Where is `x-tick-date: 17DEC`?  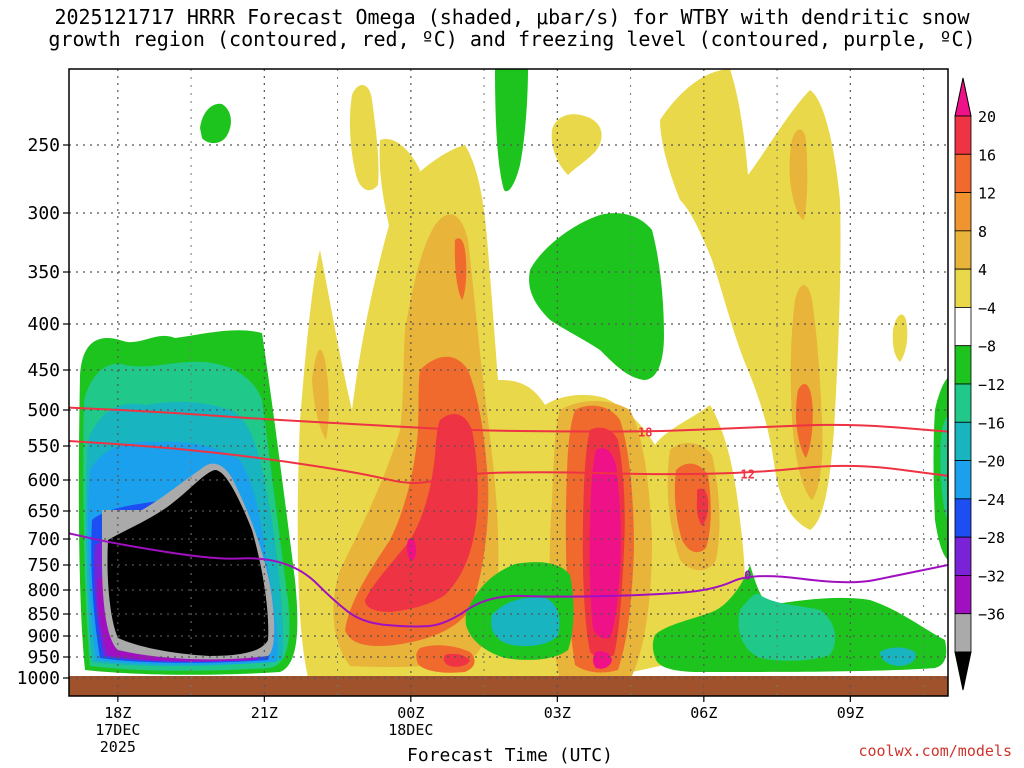 x-tick-date: 17DEC is located at coordinates (117, 730).